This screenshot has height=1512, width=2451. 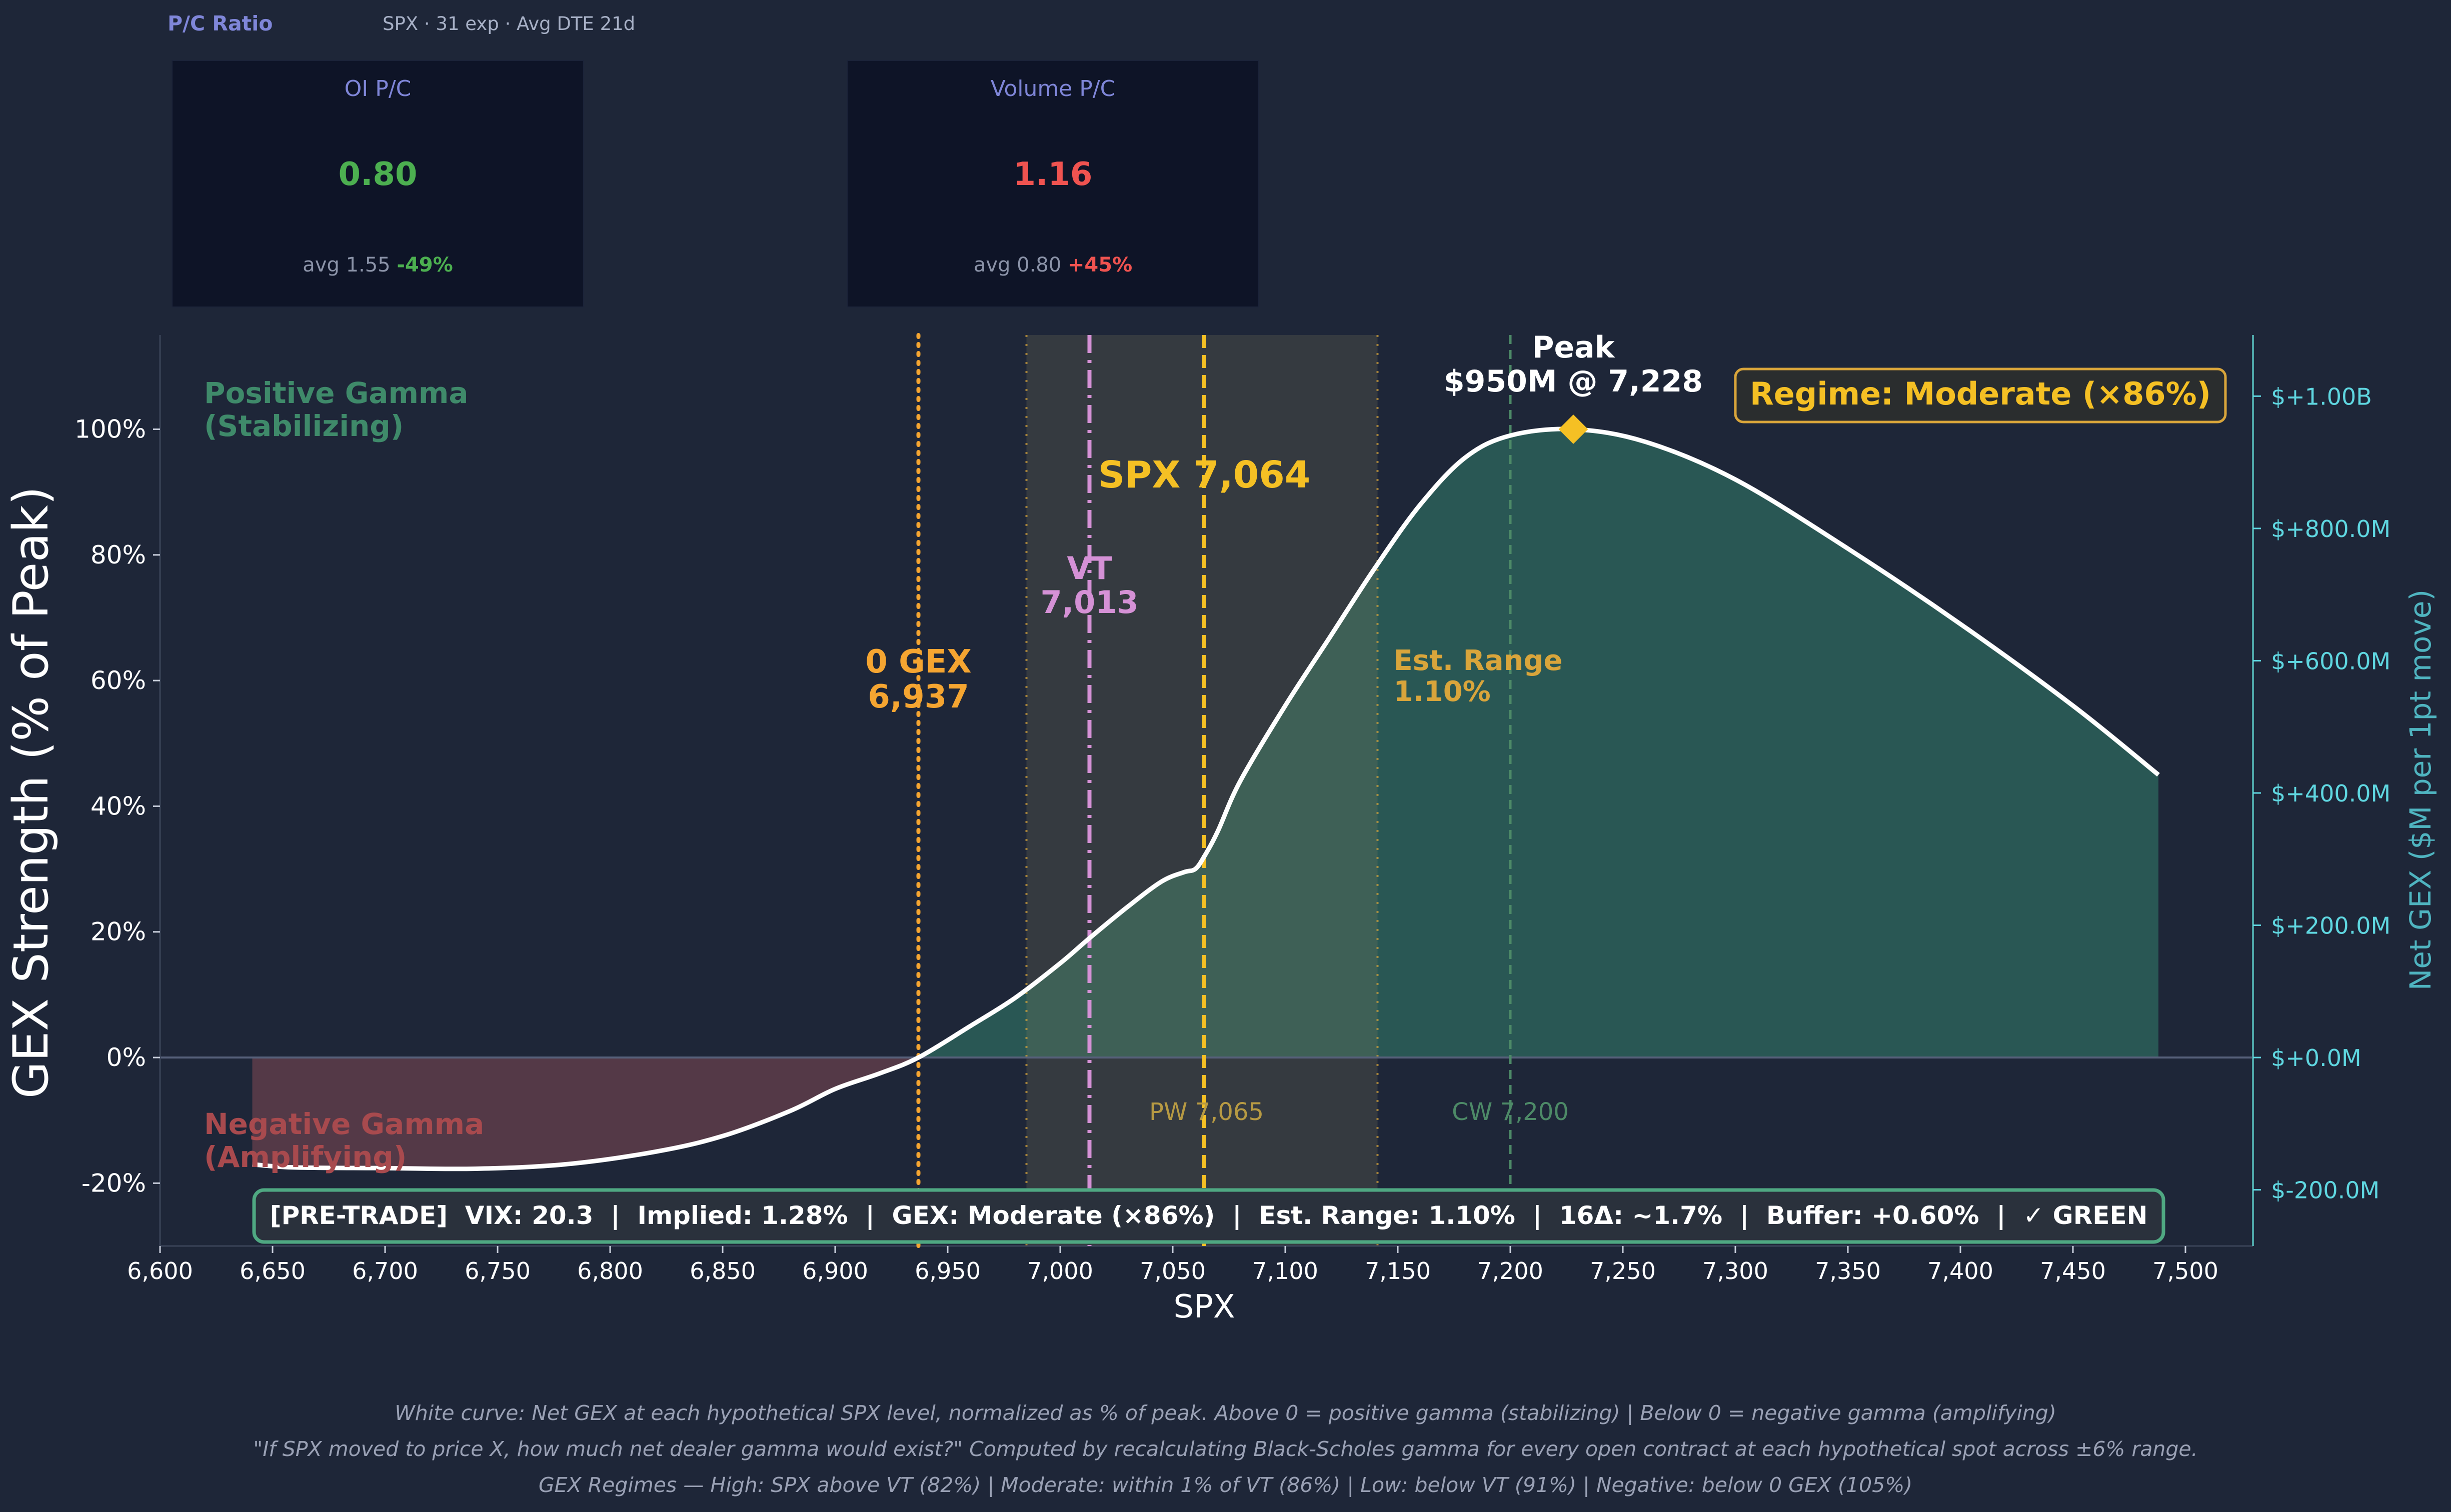 I want to click on y2-tick-label: $-200.0M, so click(x=2325, y=1190).